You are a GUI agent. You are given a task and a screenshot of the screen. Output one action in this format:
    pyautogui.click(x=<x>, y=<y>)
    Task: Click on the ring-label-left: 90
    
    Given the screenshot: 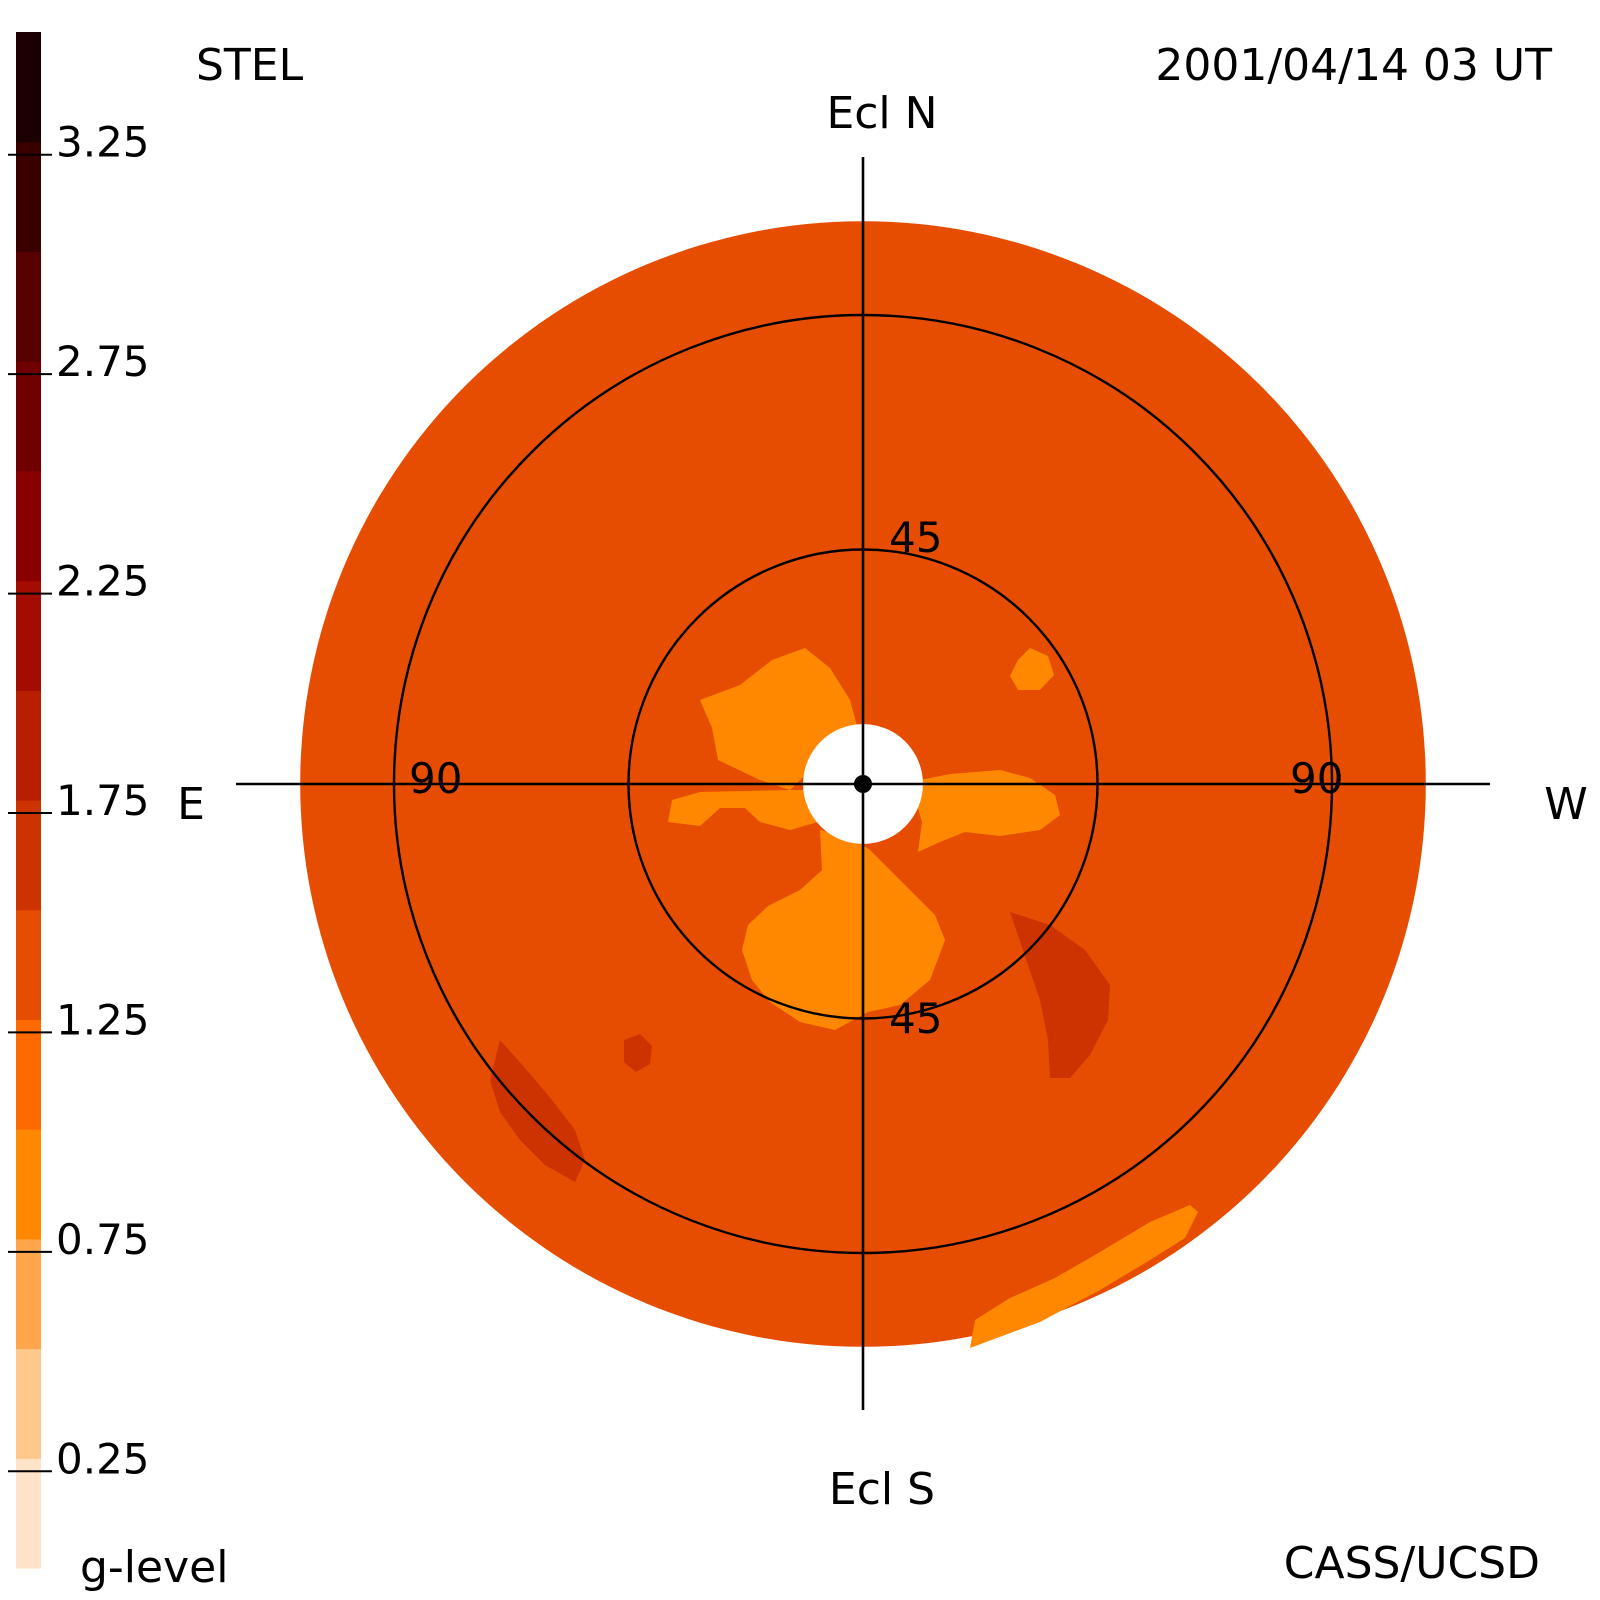 What is the action you would take?
    pyautogui.click(x=435, y=778)
    